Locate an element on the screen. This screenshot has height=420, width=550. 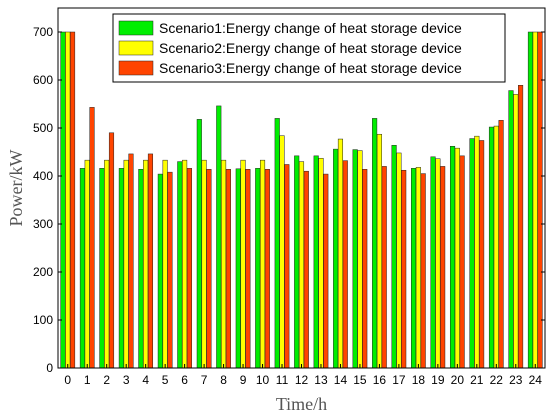
x-tick-label: 5 is located at coordinates (165, 380).